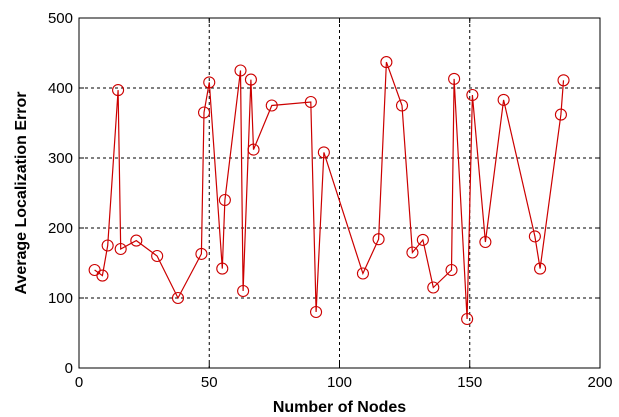  I want to click on y-tick-label: 100, so click(60, 298).